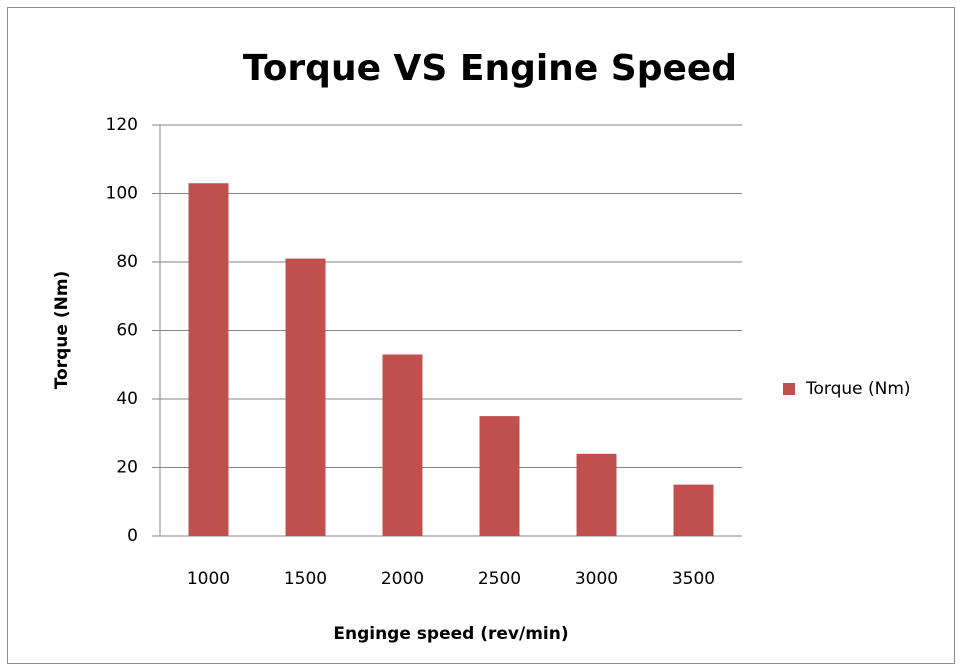 The image size is (962, 671). Describe the element at coordinates (858, 389) in the screenshot. I see `legend-label: Torque (Nm)` at that location.